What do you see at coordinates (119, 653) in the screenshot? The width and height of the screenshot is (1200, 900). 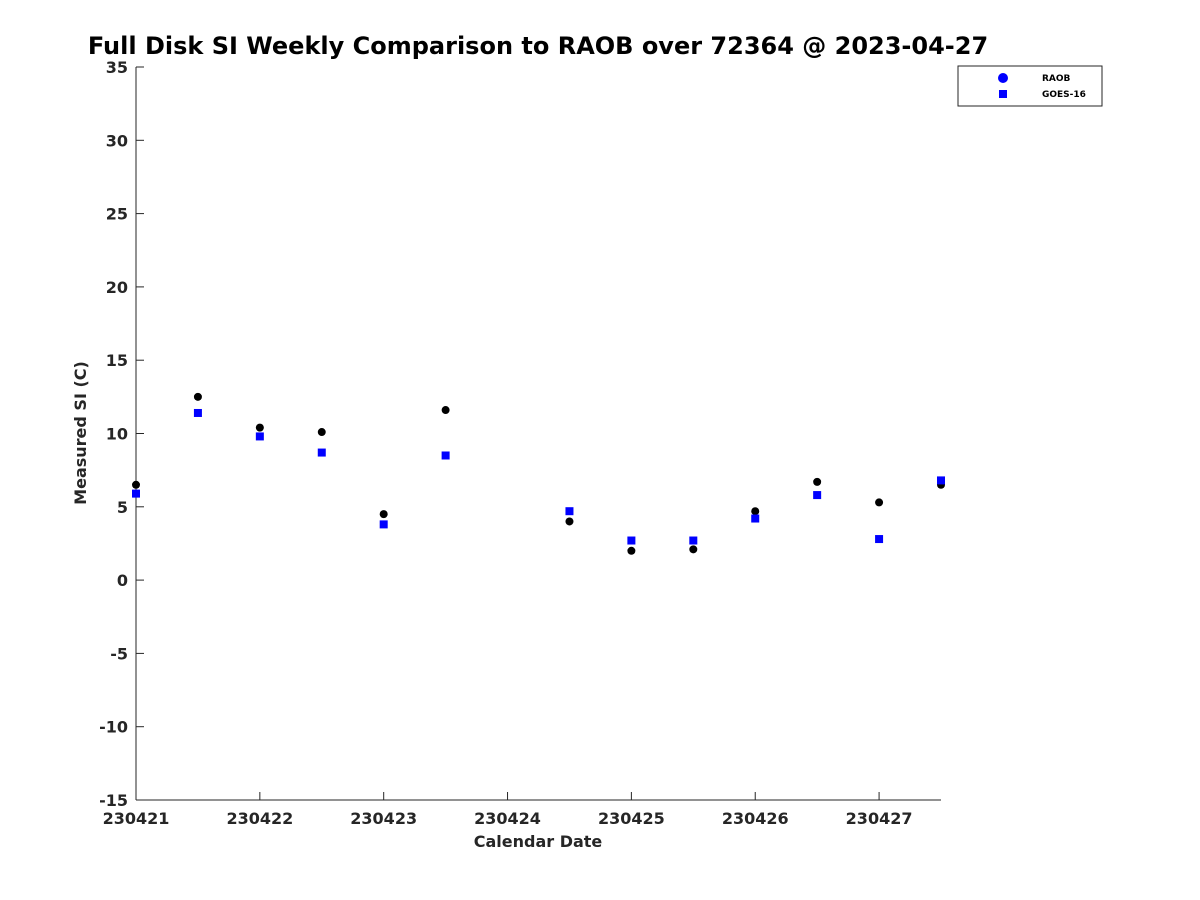 I see `y-tick-label: -5` at bounding box center [119, 653].